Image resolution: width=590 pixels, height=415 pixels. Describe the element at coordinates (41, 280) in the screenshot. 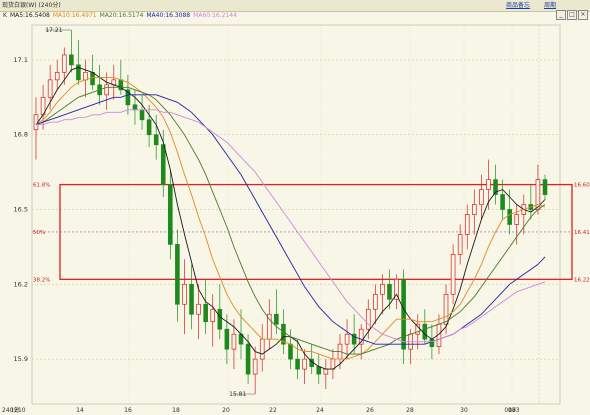

I see `fib-pct-2: 38.2%` at that location.